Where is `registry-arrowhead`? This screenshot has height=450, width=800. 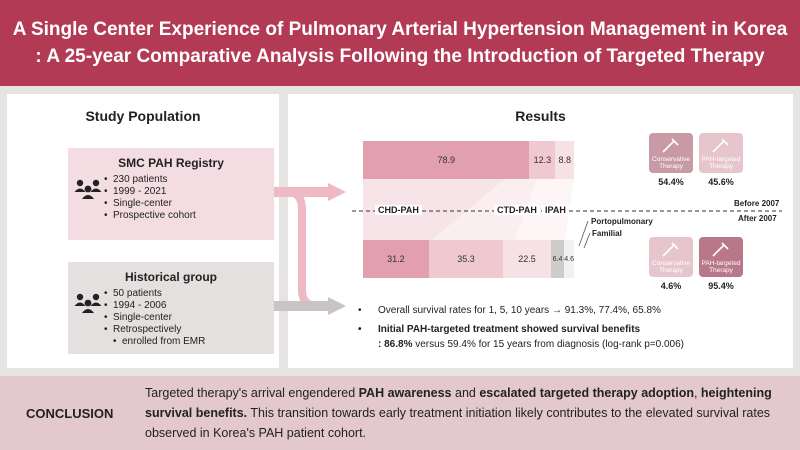 registry-arrowhead is located at coordinates (337, 192).